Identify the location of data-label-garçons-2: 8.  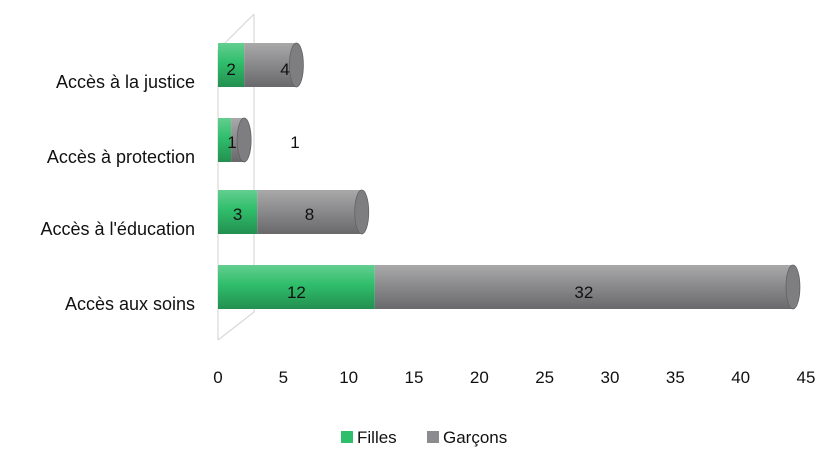
(309, 214).